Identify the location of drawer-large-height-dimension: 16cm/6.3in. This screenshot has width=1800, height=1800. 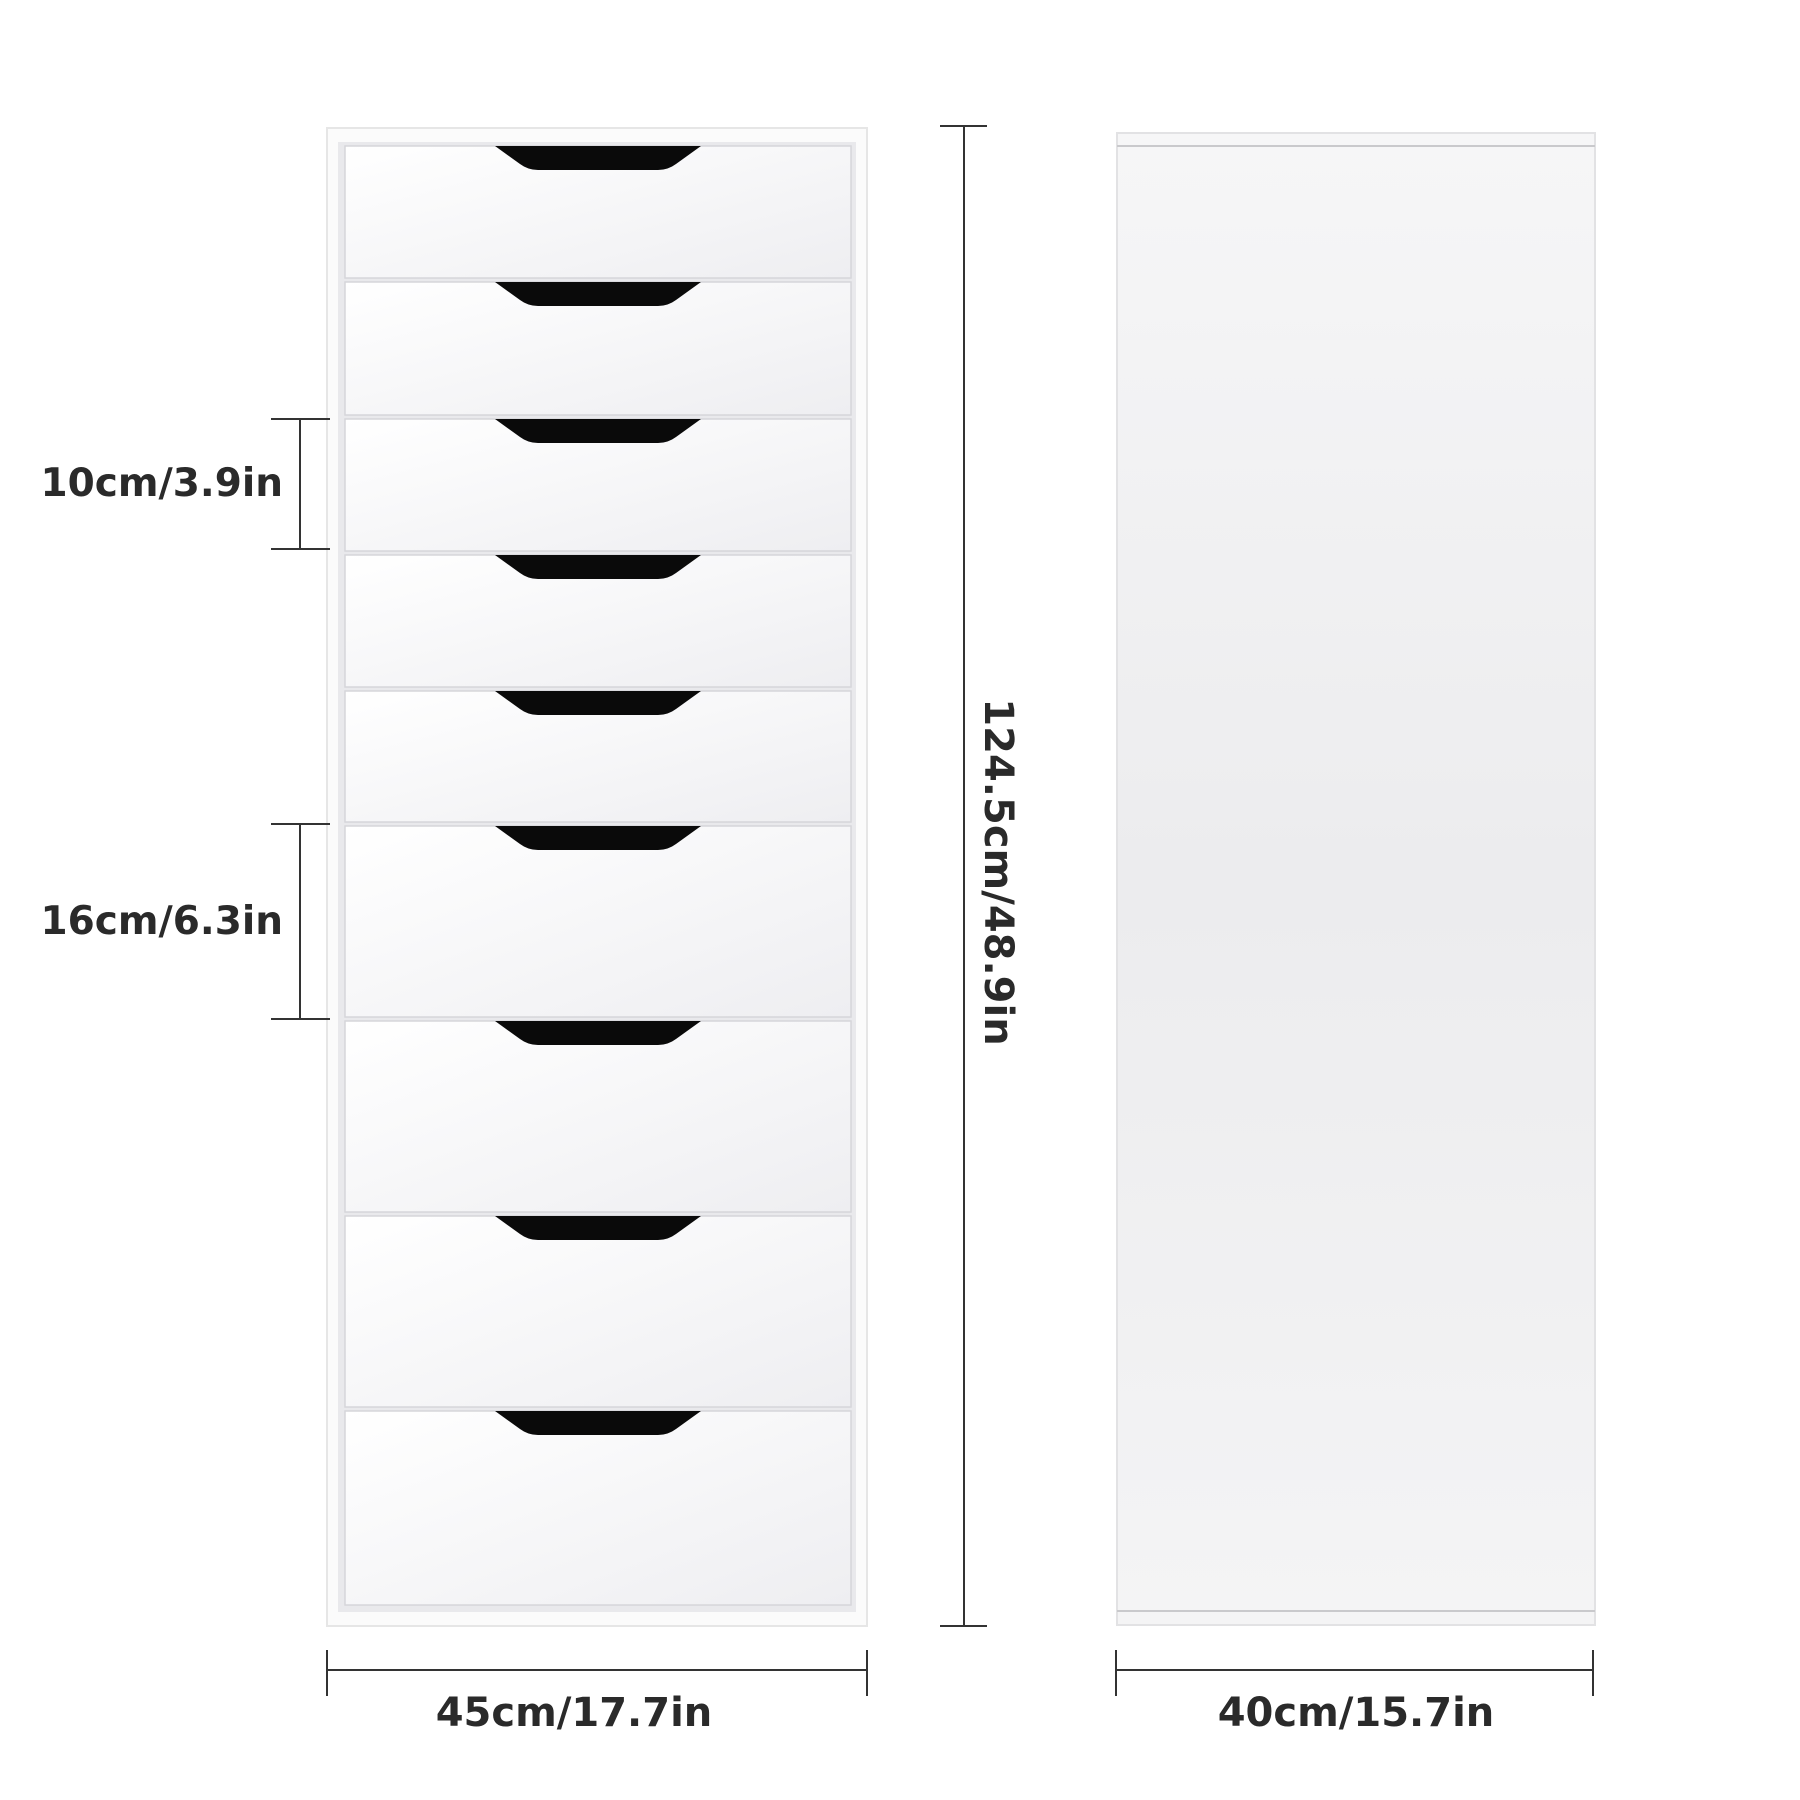
(186, 921).